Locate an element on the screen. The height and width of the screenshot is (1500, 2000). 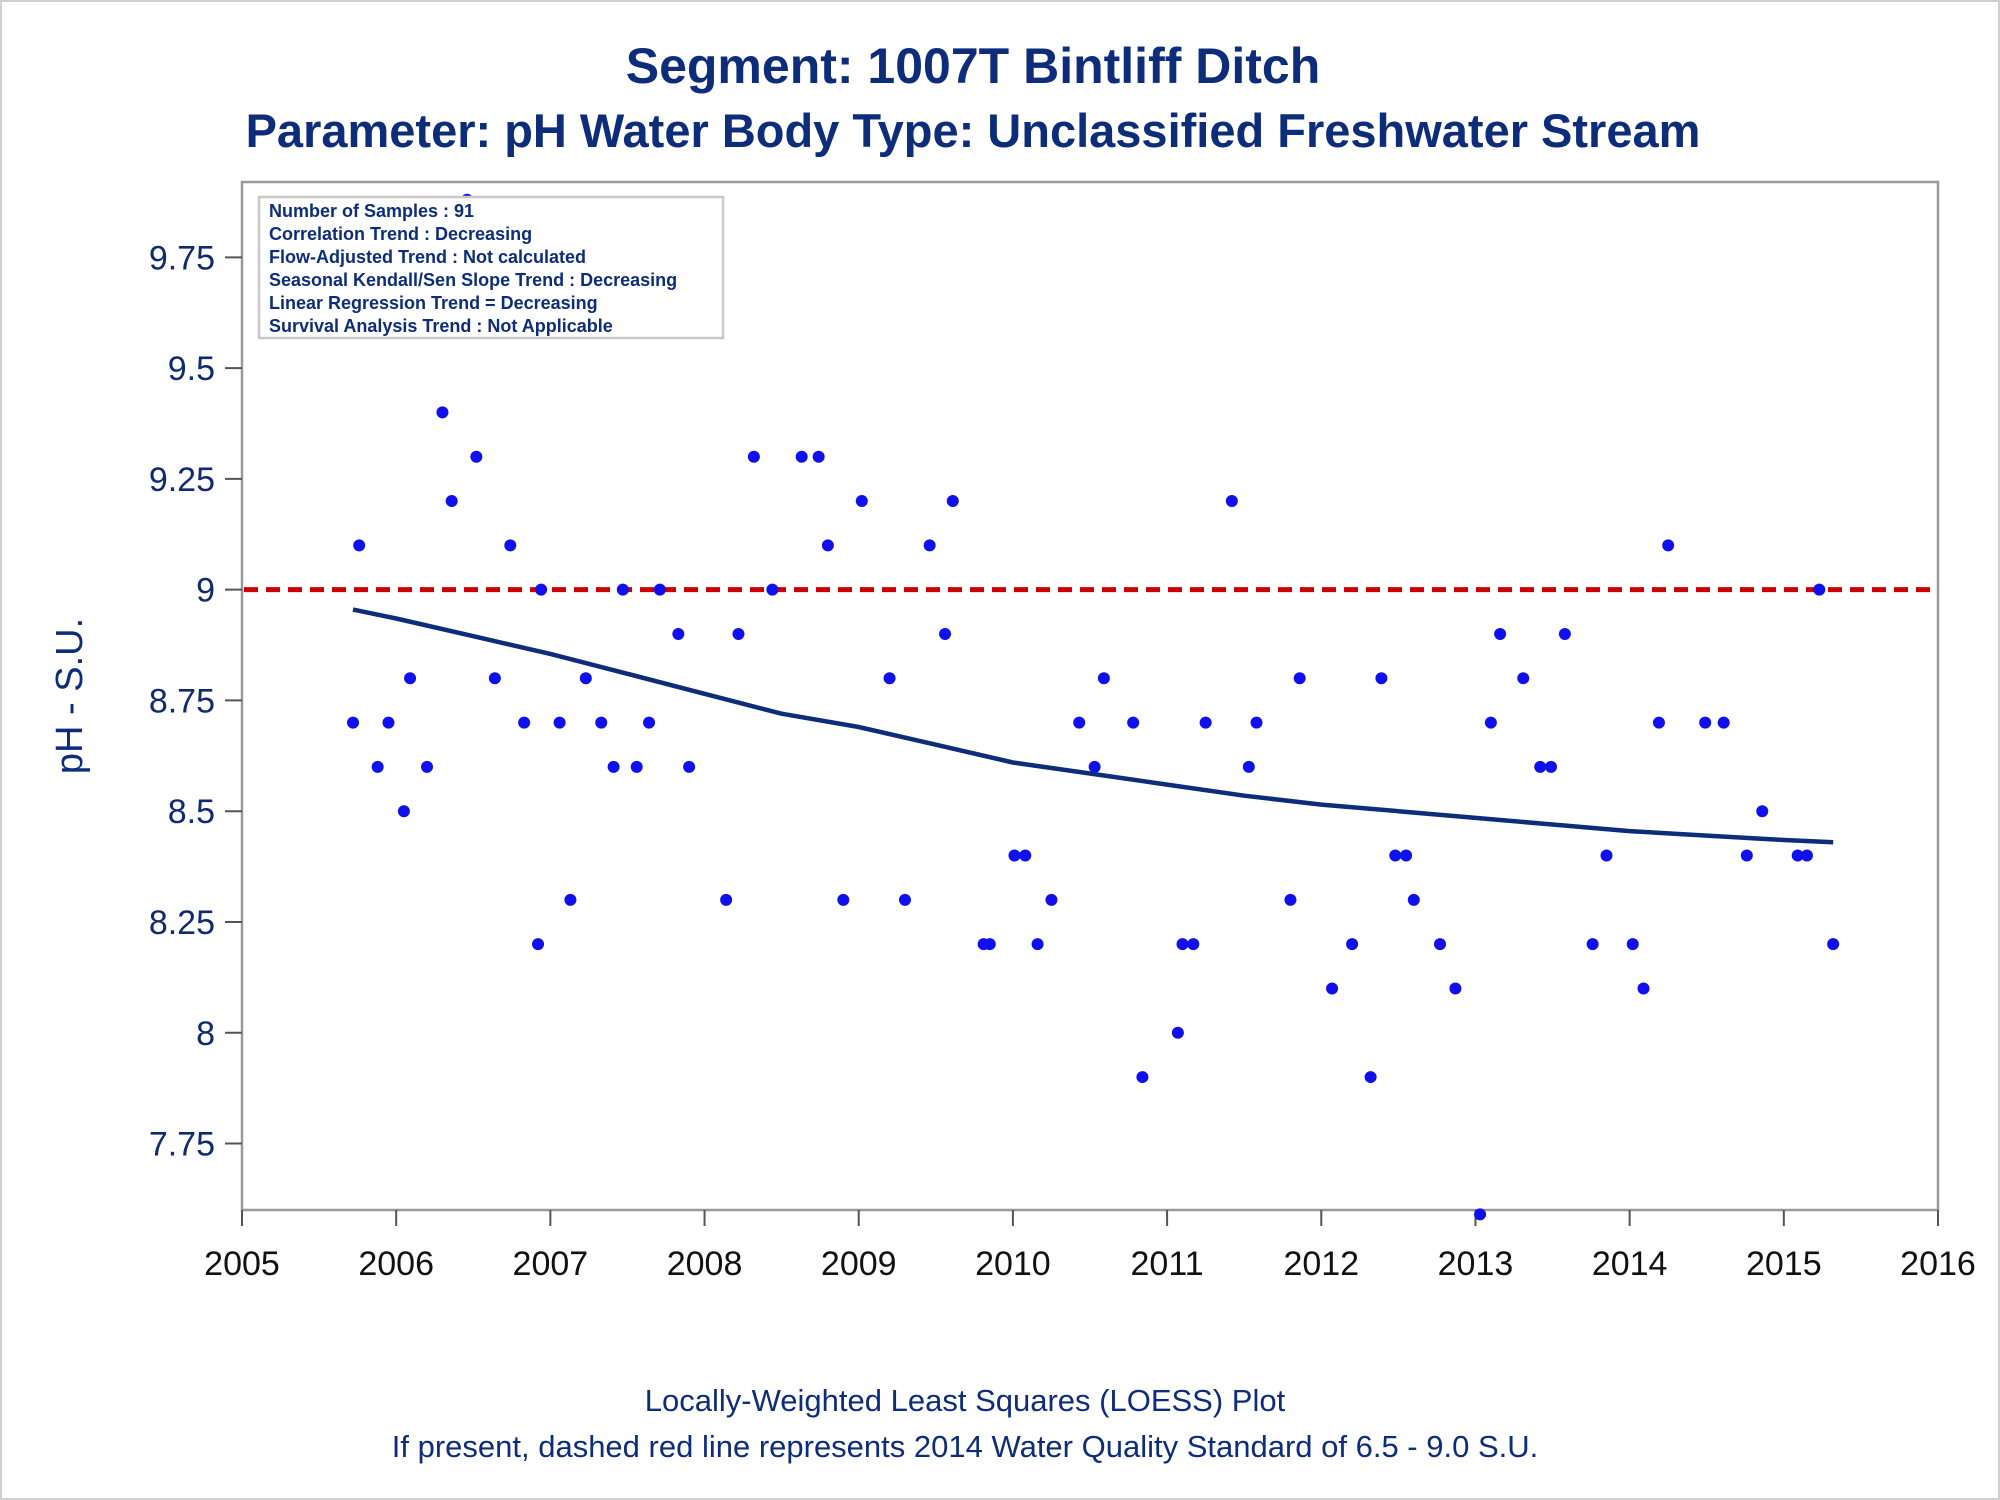
stats-line: Flow-Adjusted Trend : Not calculated is located at coordinates (427, 257).